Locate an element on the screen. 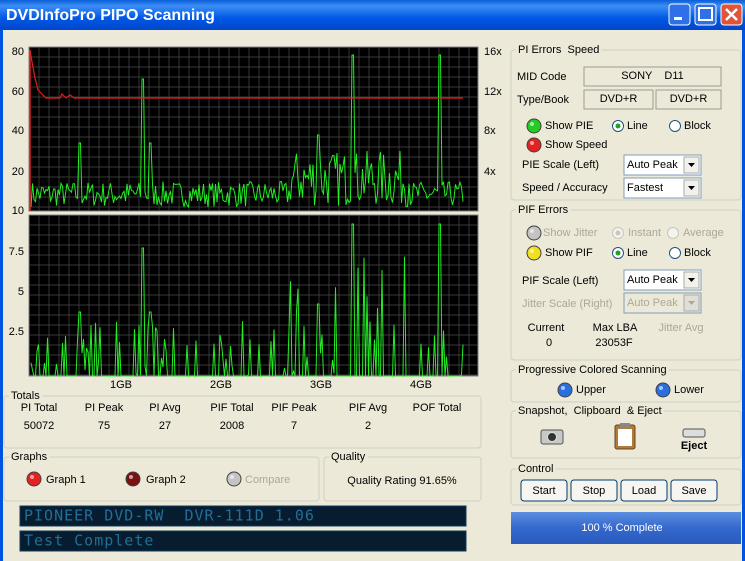 The width and height of the screenshot is (745, 561). progress-bar is located at coordinates (626, 528).